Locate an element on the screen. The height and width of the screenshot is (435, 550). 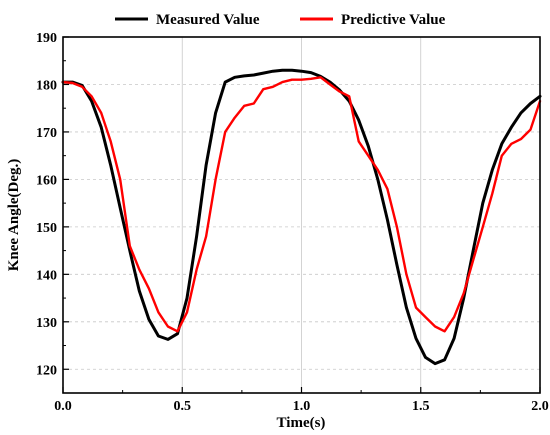
y-tick-label: 150 is located at coordinates (46, 228).